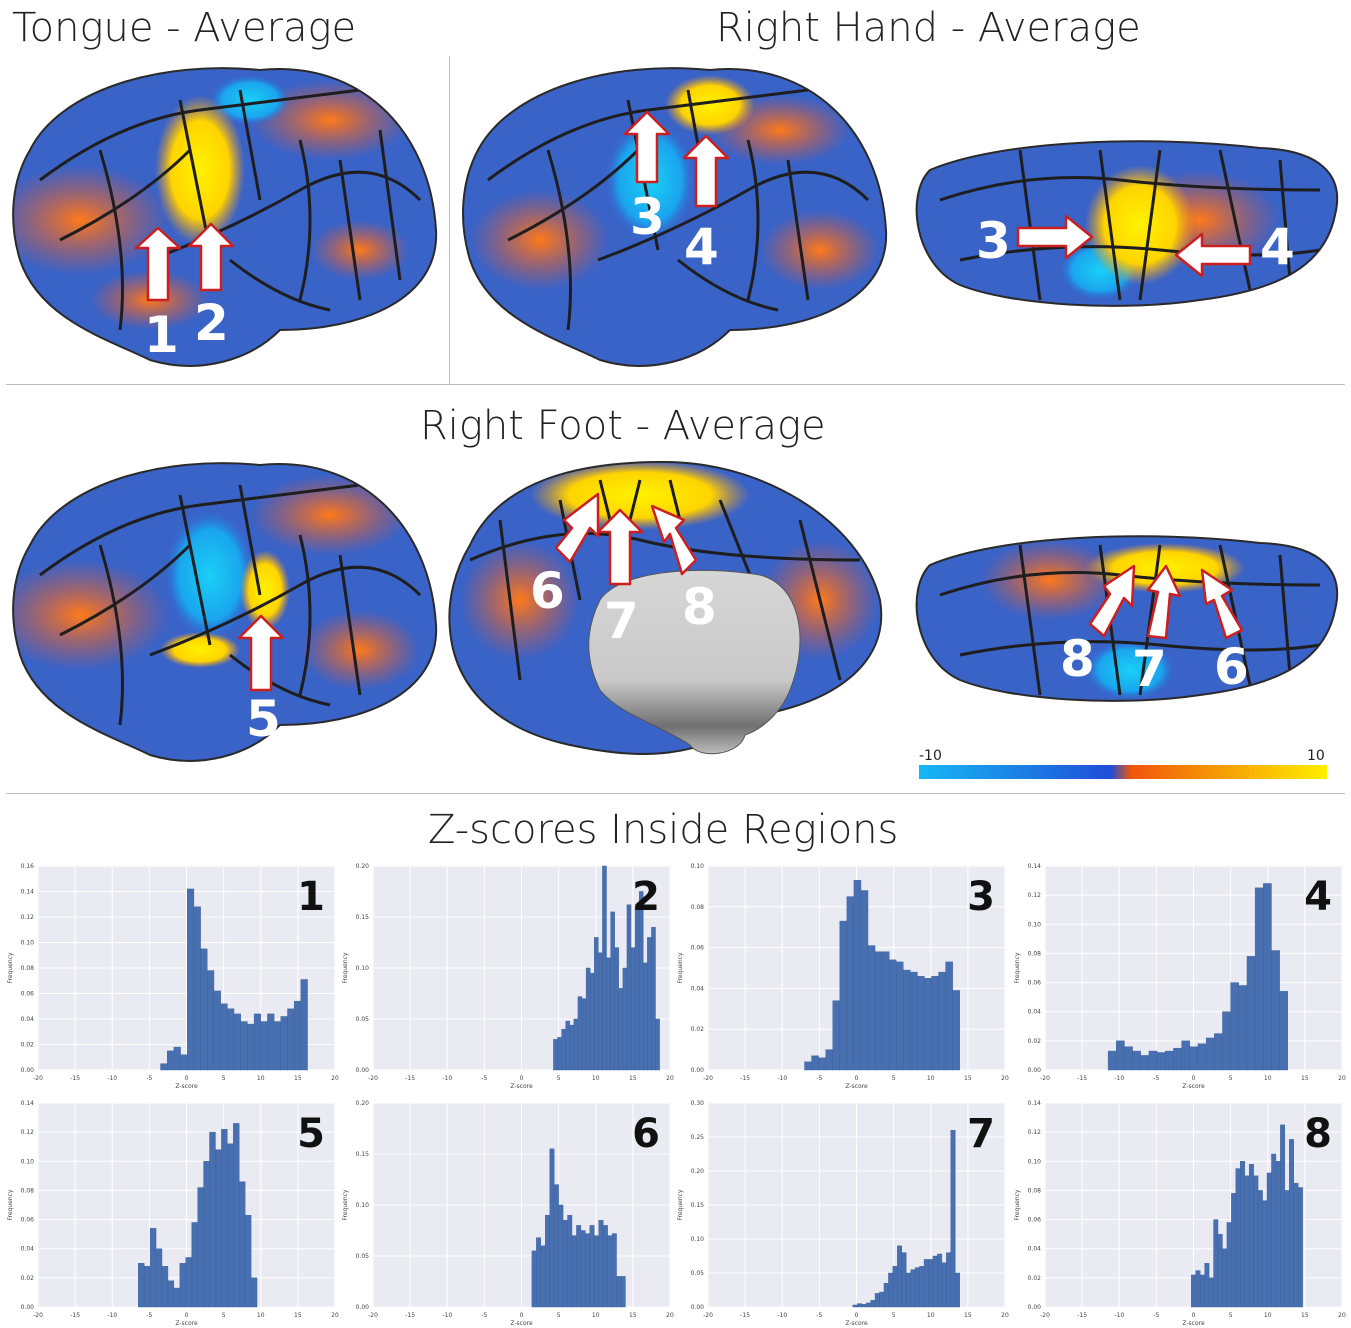 This screenshot has width=1351, height=1328. Describe the element at coordinates (1077, 659) in the screenshot. I see `brain-label-8-dorsal: 8` at that location.